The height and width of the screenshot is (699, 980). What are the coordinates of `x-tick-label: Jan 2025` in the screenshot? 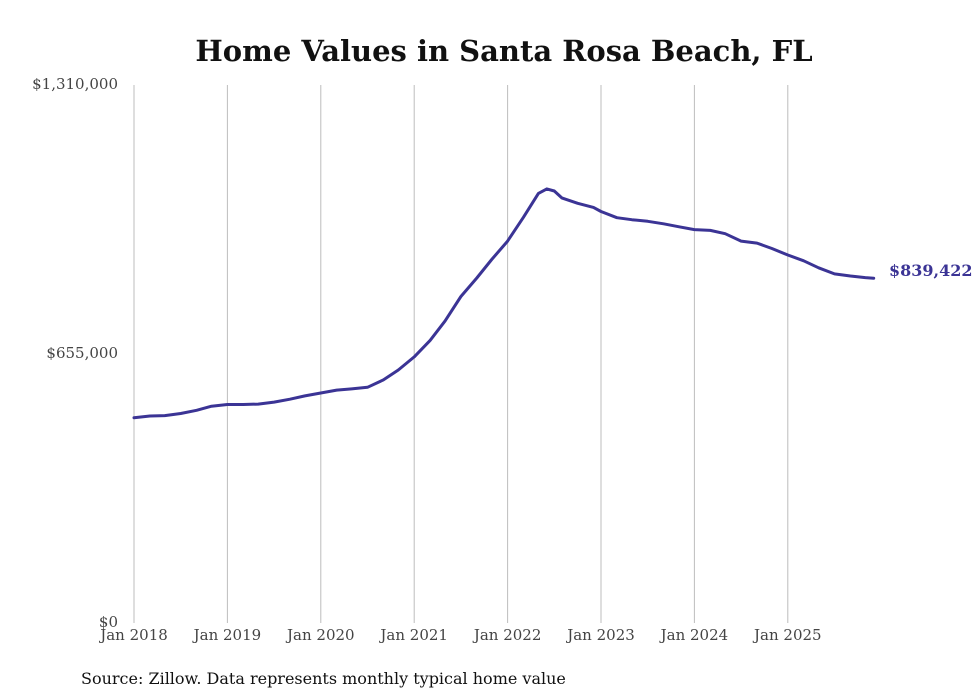 It's located at (787, 635).